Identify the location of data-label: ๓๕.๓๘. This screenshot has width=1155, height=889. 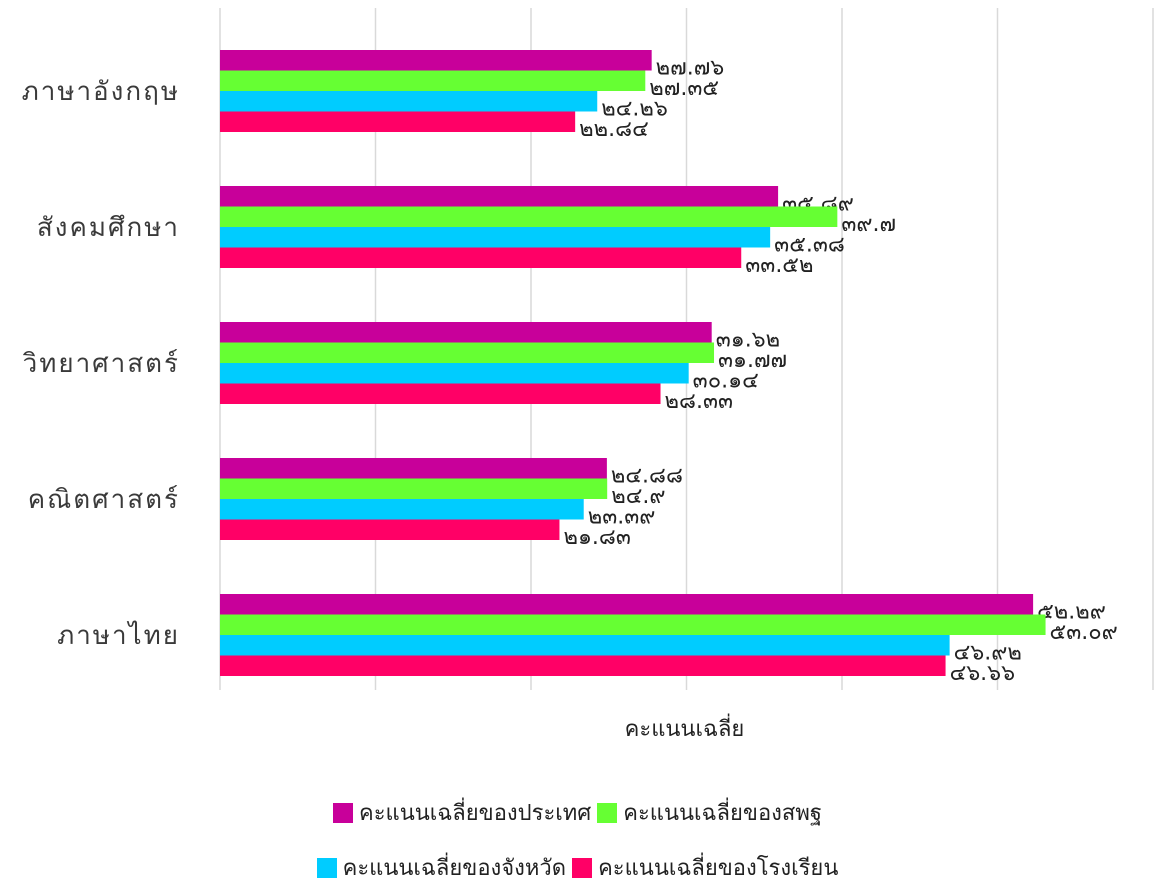
(809, 245).